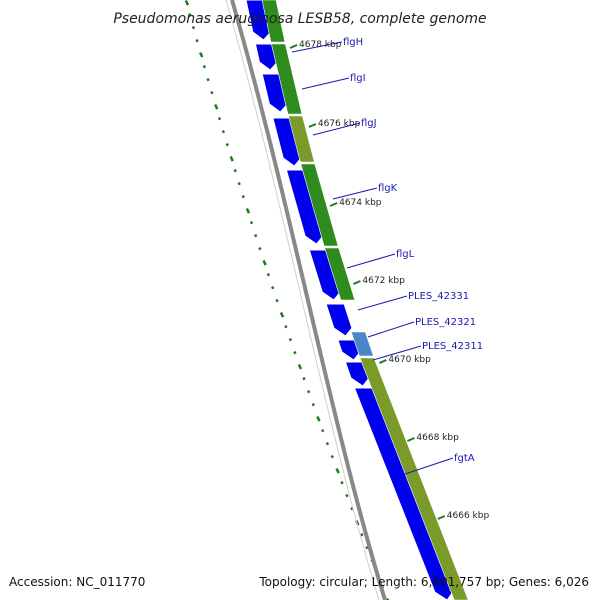 The width and height of the screenshot is (600, 600). Describe the element at coordinates (320, 45) in the screenshot. I see `tick-label: 4678 kbp` at that location.